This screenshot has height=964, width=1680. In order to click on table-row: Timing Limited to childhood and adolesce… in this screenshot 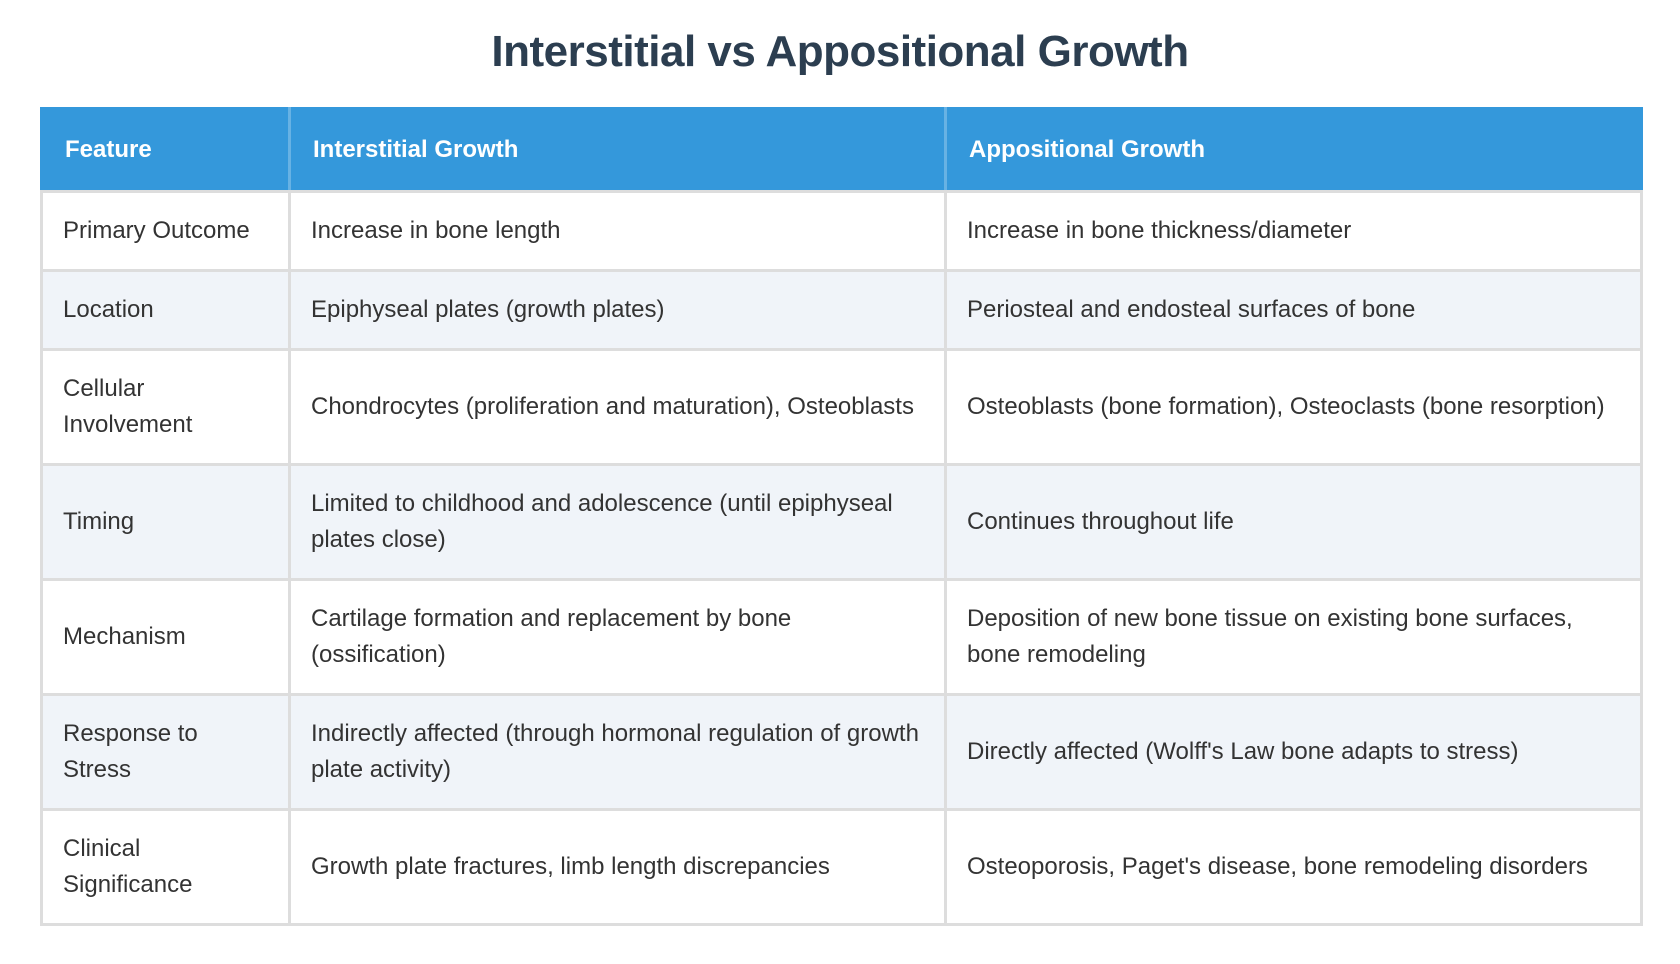, I will do `click(841, 522)`.